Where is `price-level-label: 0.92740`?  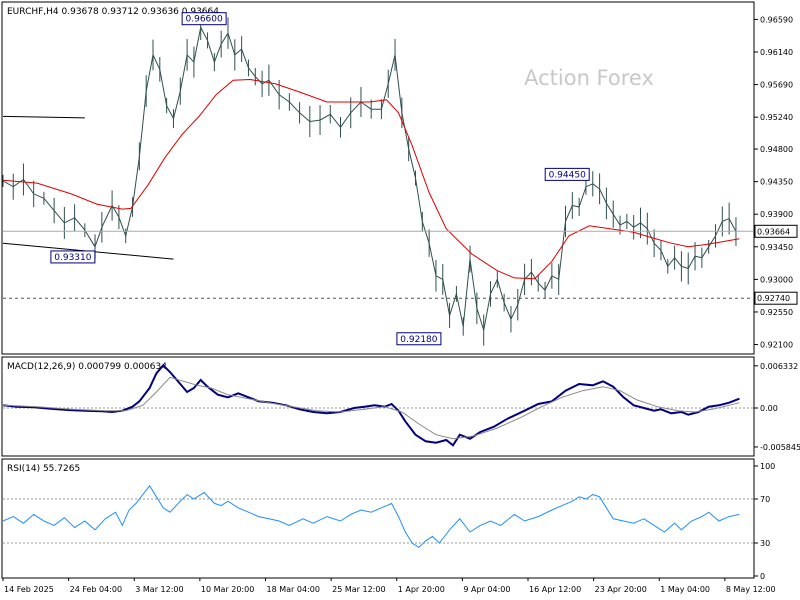 price-level-label: 0.92740 is located at coordinates (773, 298).